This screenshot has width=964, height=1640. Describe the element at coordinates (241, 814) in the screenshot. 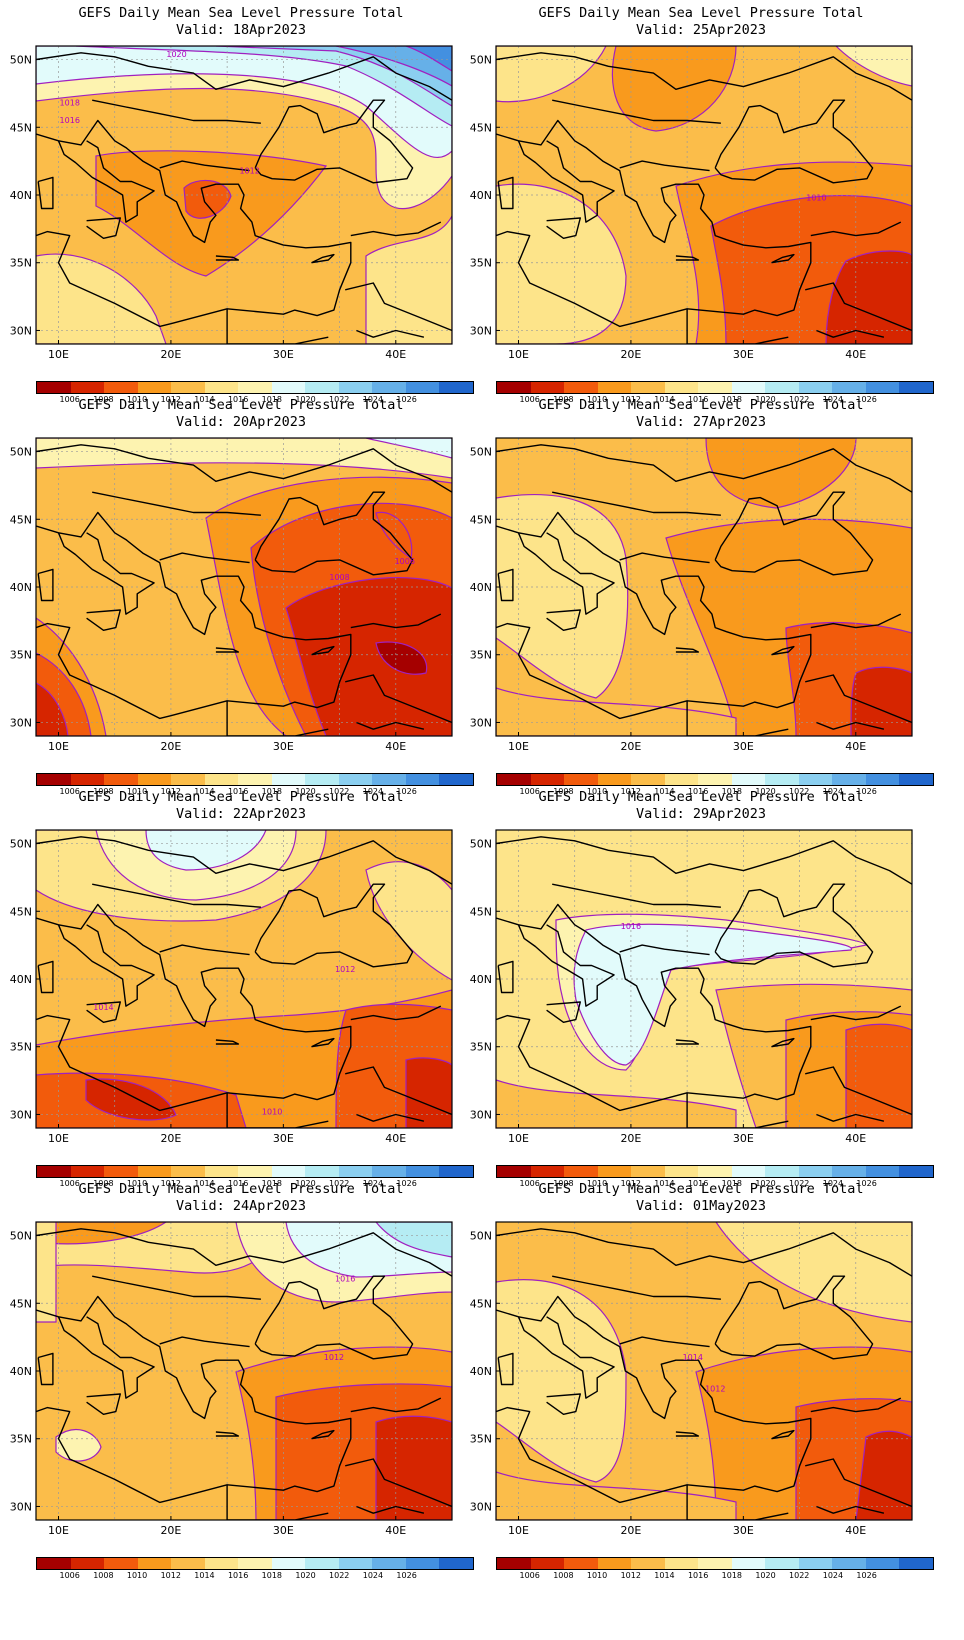

I see `panel-valid-date: Valid: 22Apr2023` at that location.